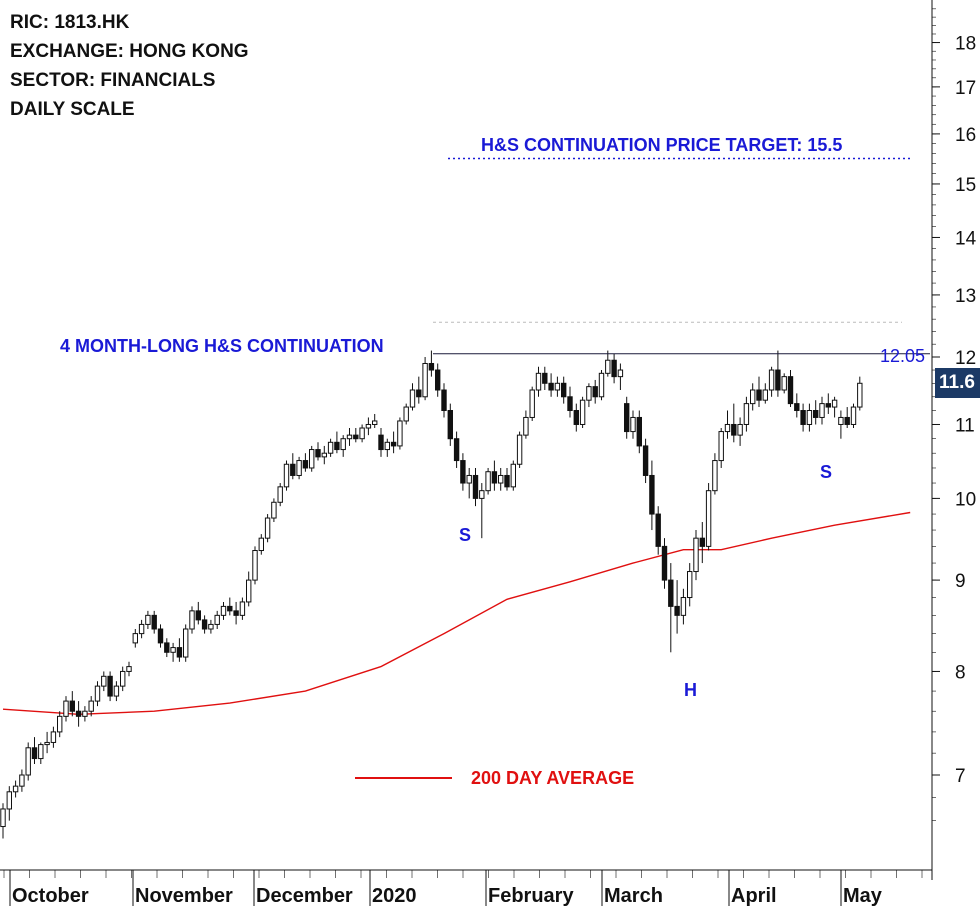 Image resolution: width=980 pixels, height=906 pixels. What do you see at coordinates (965, 425) in the screenshot?
I see `y-tick-label: 11` at bounding box center [965, 425].